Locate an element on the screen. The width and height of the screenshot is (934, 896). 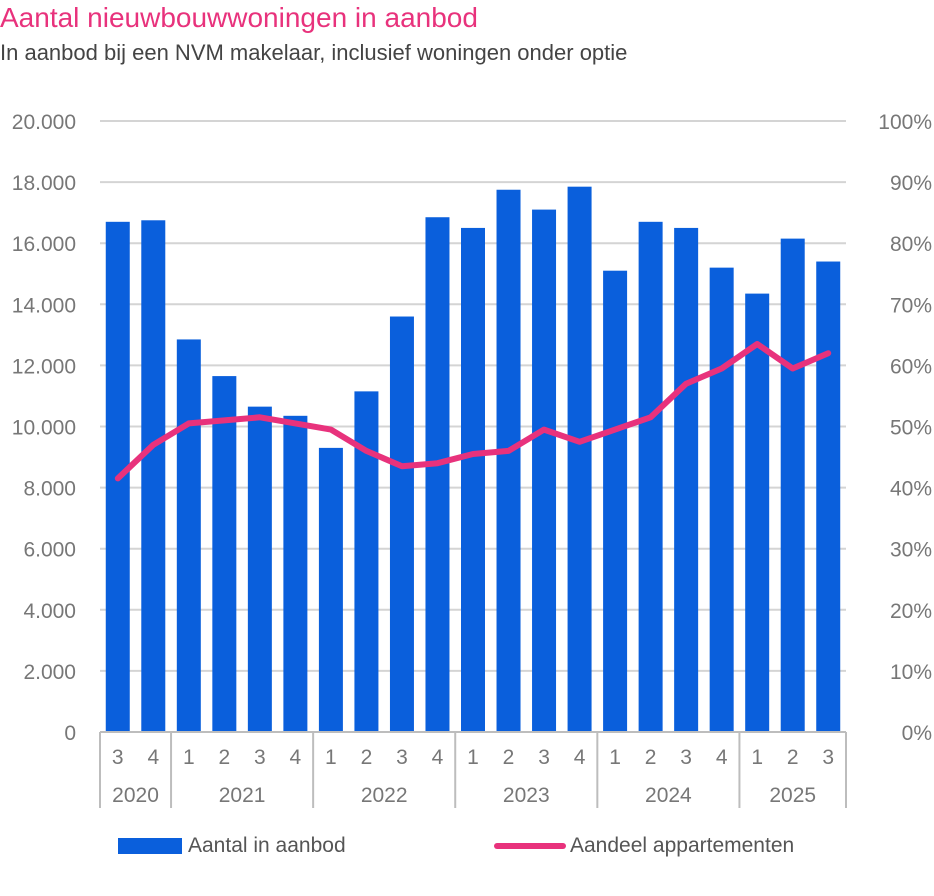
right-tick-label: 90% is located at coordinates (911, 183).